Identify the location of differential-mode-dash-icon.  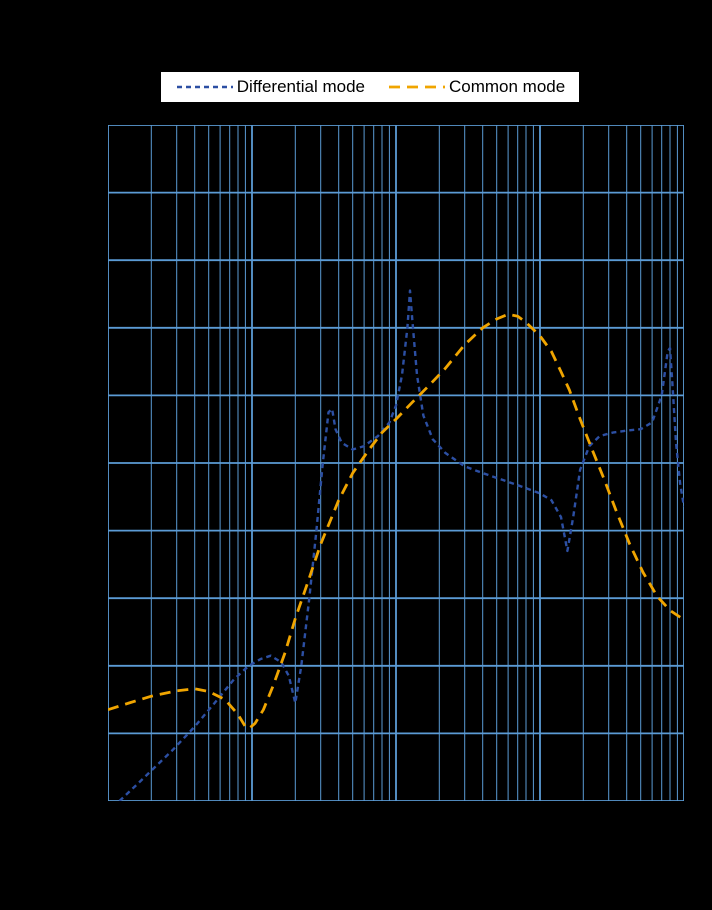
(204, 87).